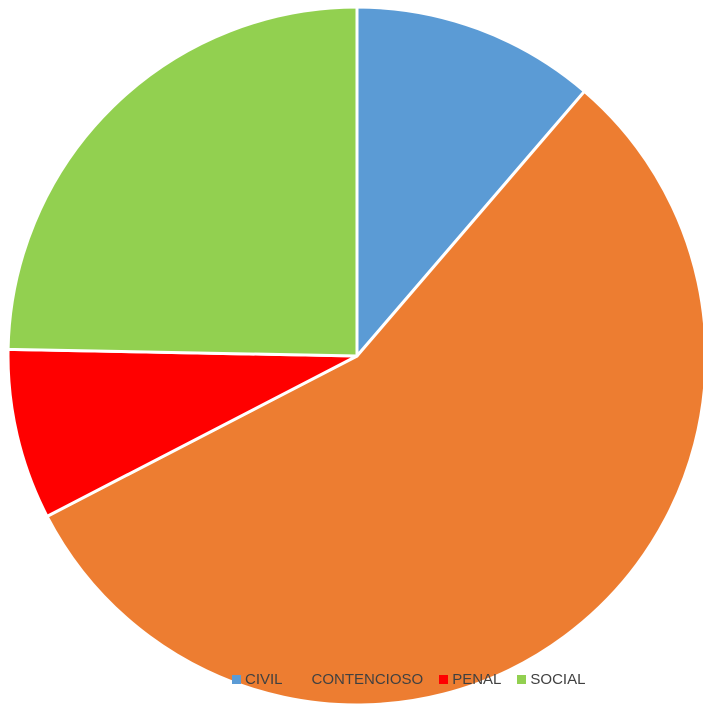  Describe the element at coordinates (477, 679) in the screenshot. I see `legend-label-penal: PENAL` at that location.